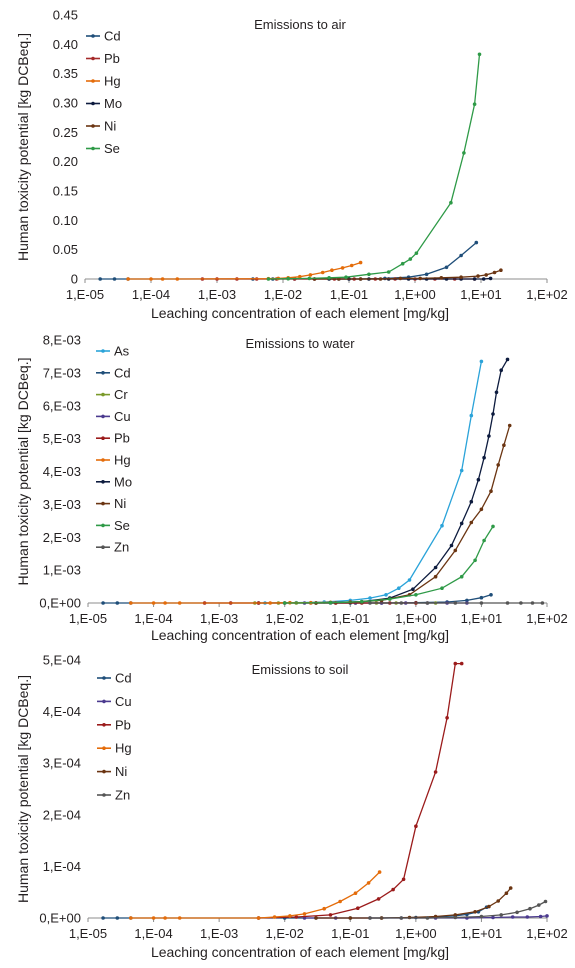 This screenshot has height=968, width=575. I want to click on series-mo, so click(419, 481).